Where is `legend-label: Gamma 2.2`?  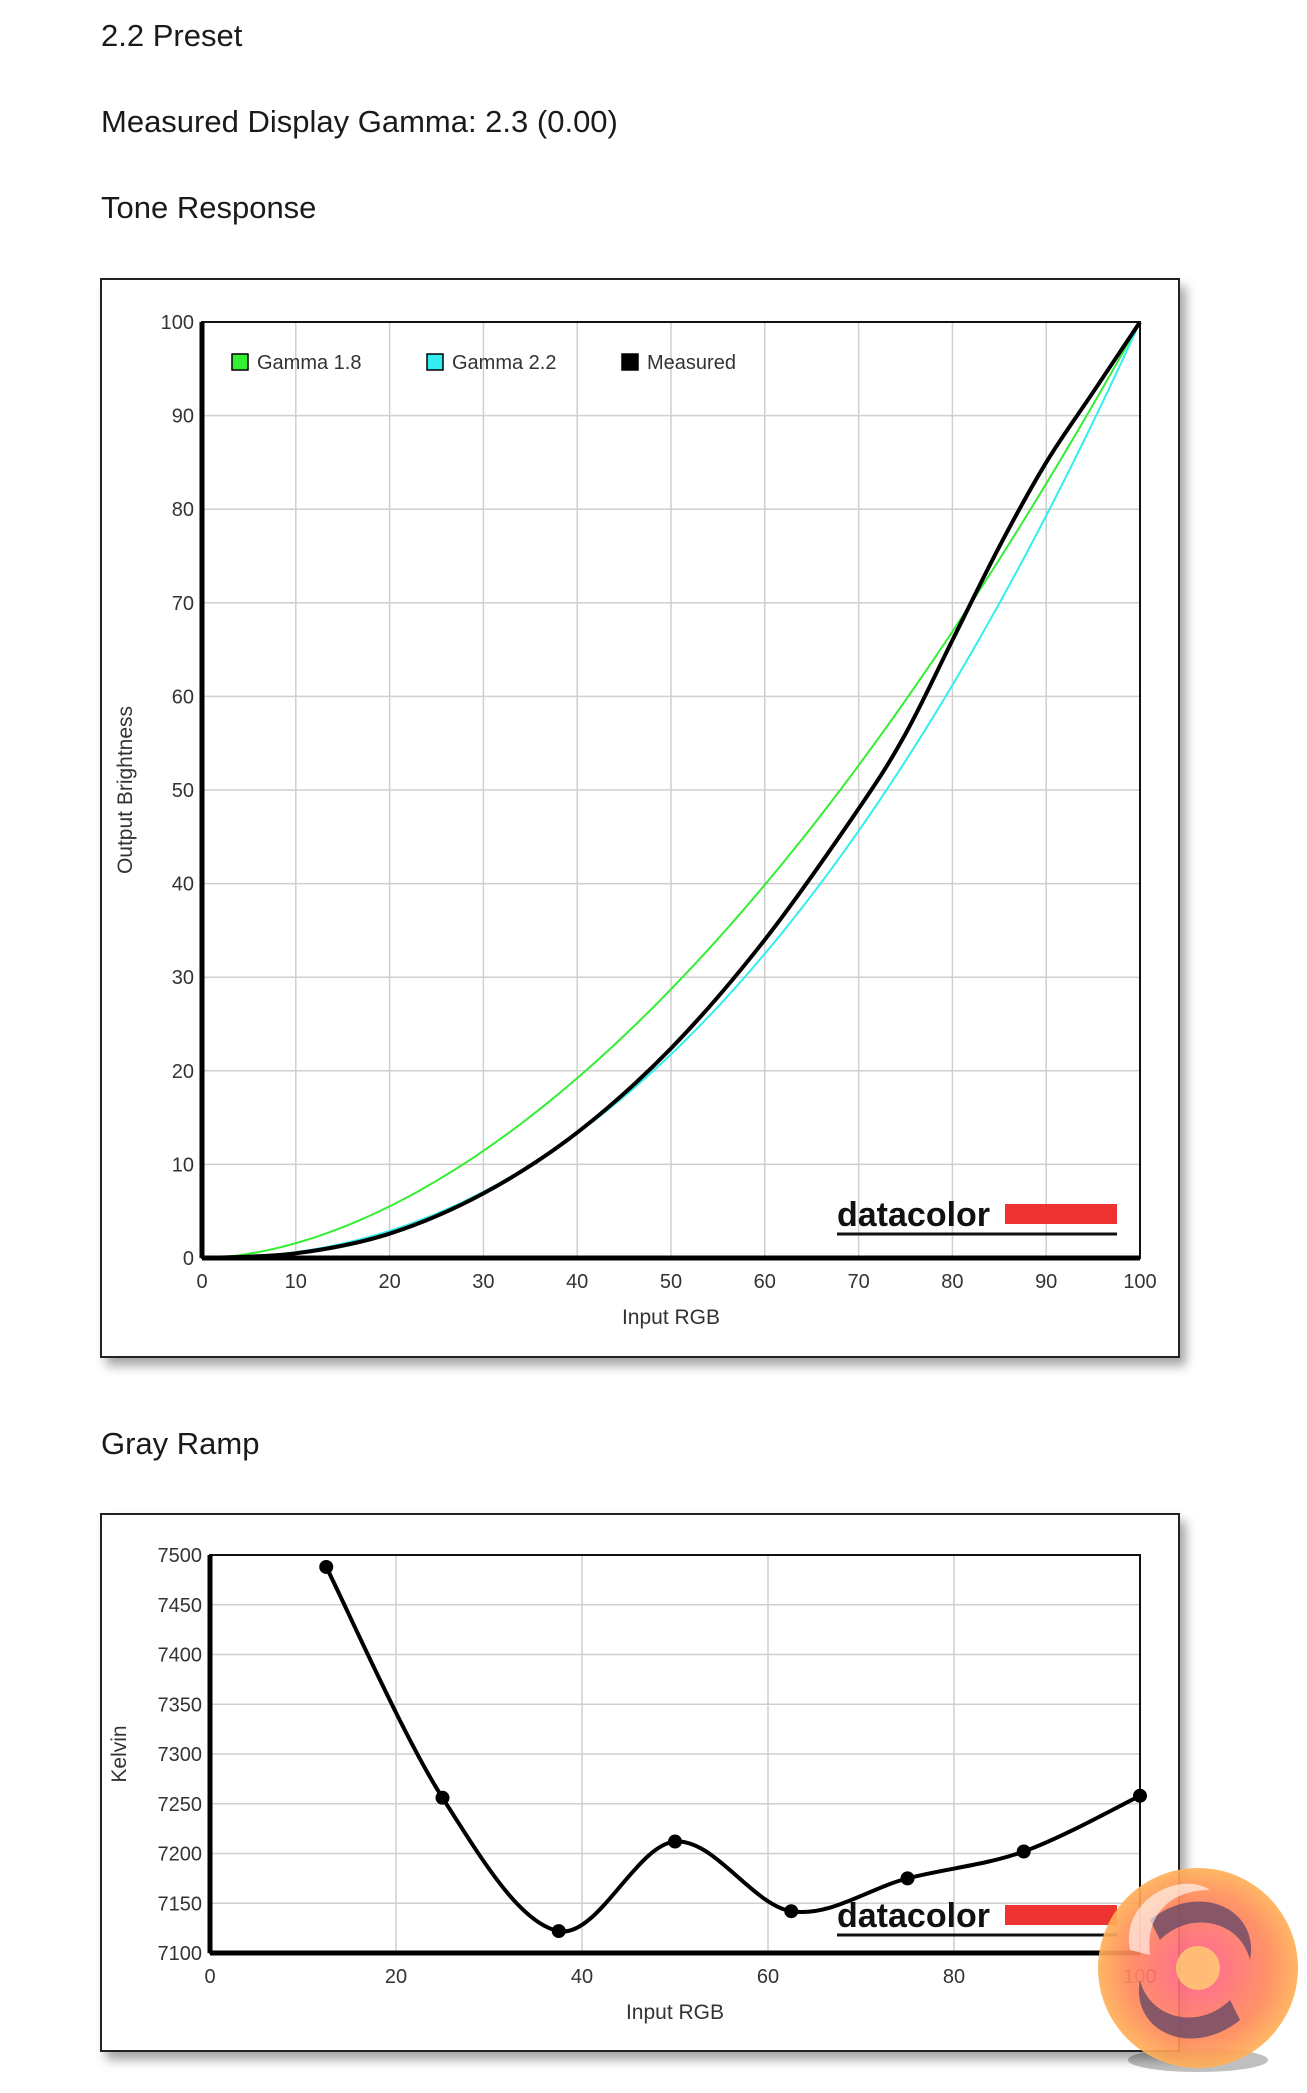 legend-label: Gamma 2.2 is located at coordinates (504, 363).